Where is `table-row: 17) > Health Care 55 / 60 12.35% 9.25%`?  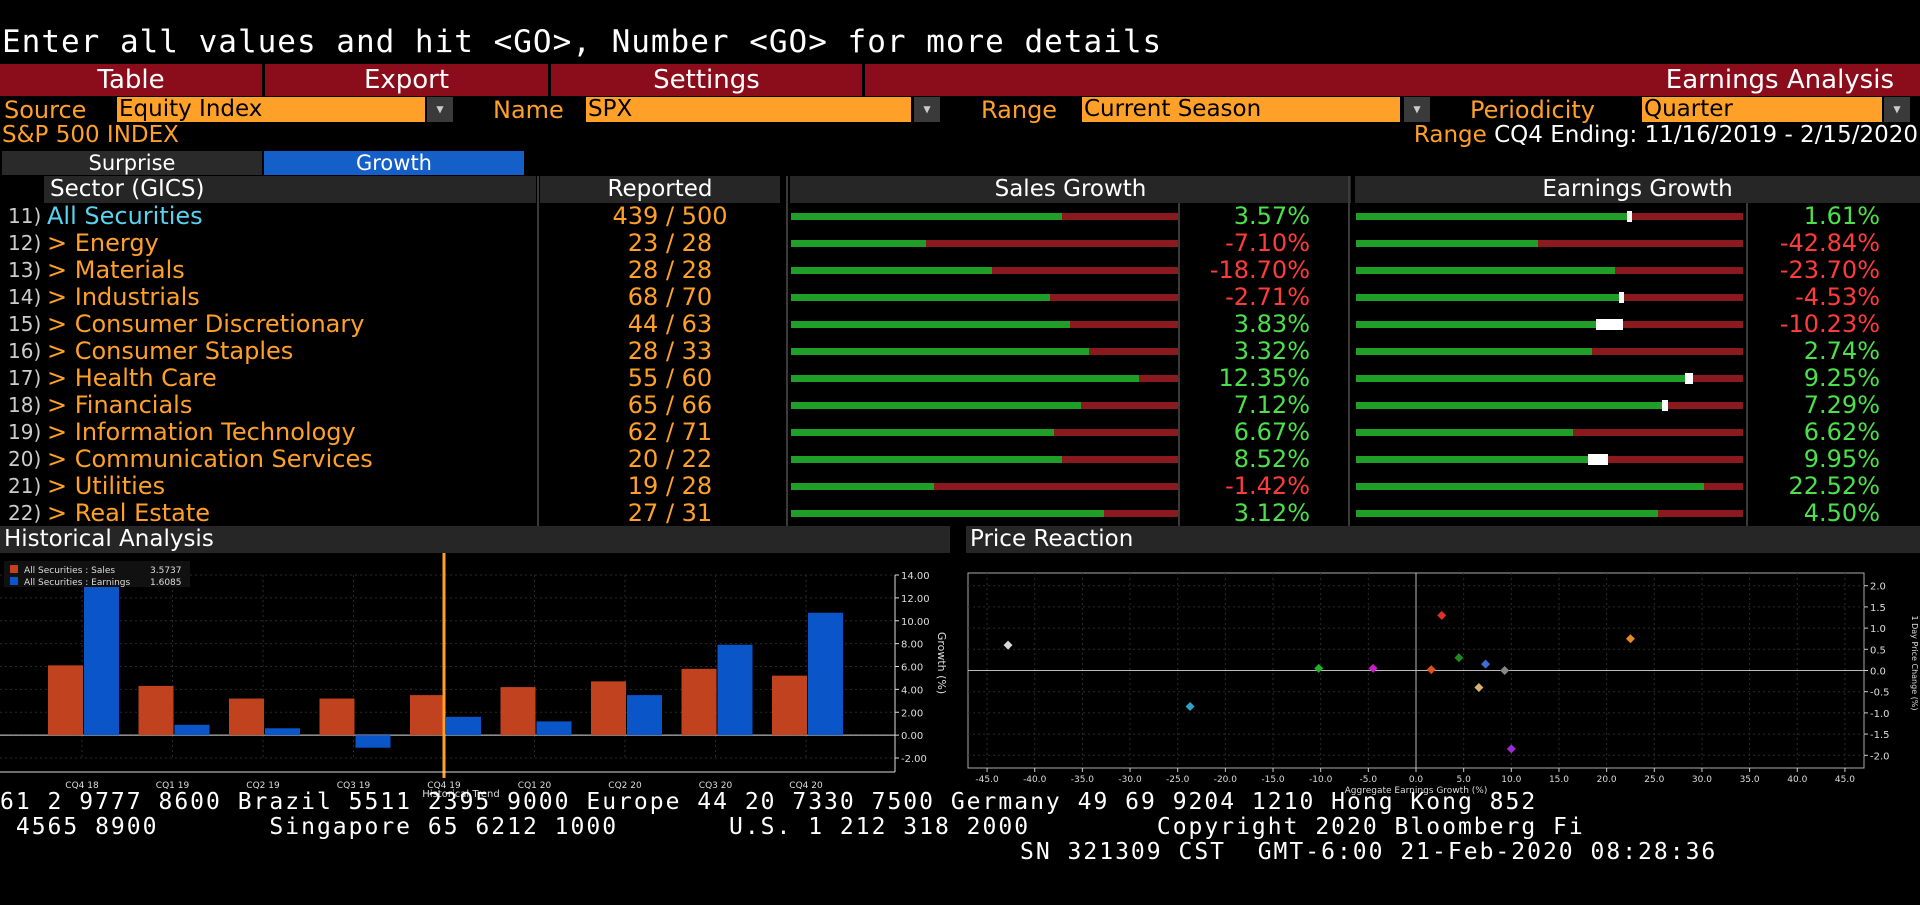
table-row: 17) > Health Care 55 / 60 12.35% 9.25% is located at coordinates (960, 378).